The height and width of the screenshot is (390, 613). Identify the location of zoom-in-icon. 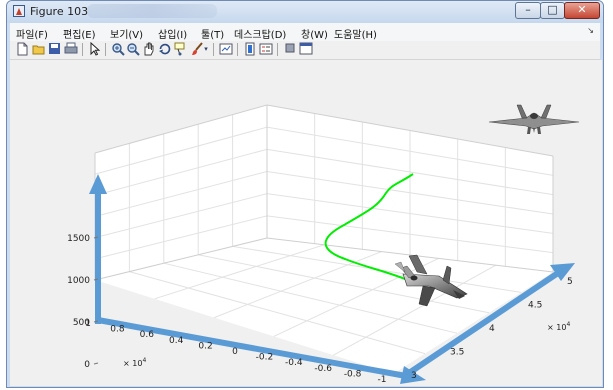
(117, 49).